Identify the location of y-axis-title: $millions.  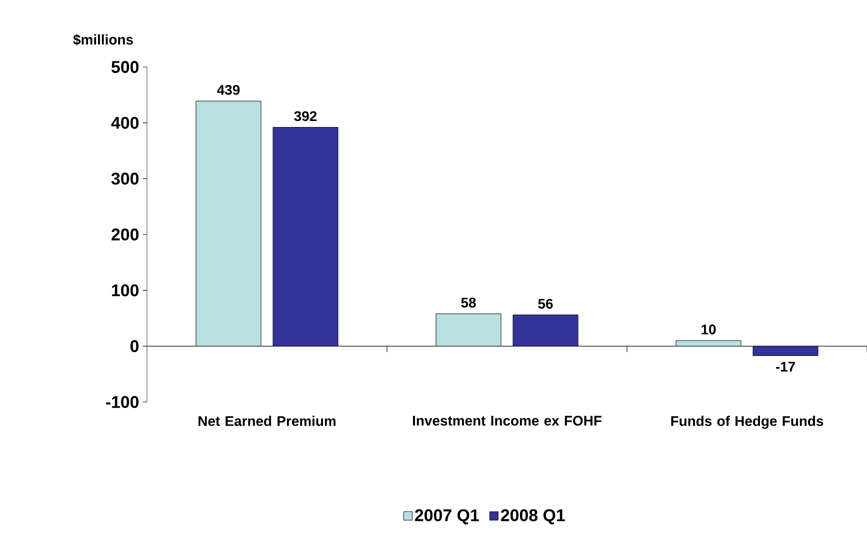
(103, 40).